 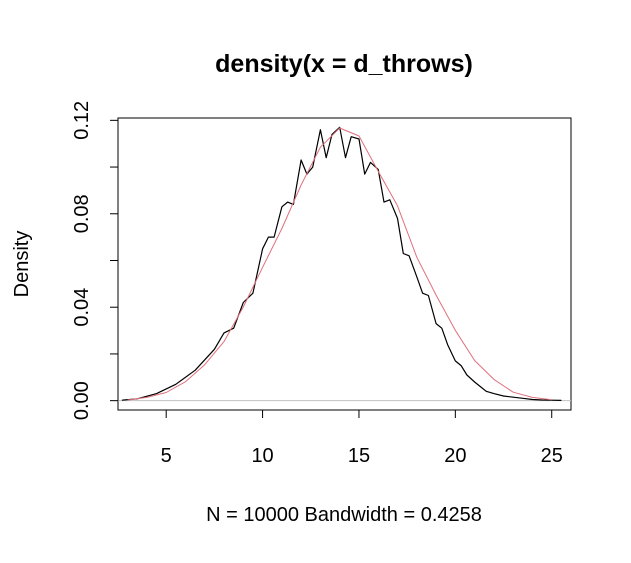 I want to click on y-tick-label: 0.04, so click(x=82, y=307).